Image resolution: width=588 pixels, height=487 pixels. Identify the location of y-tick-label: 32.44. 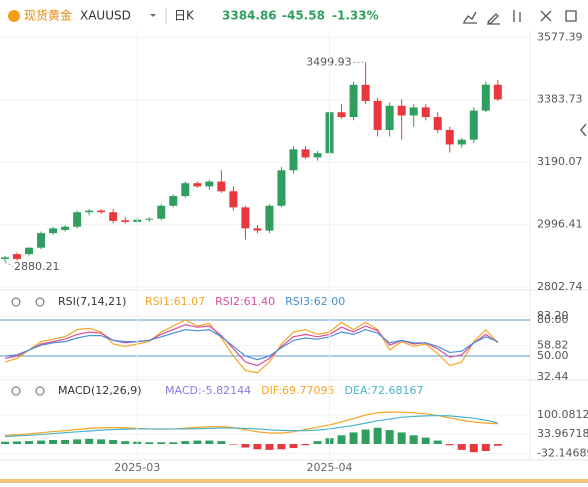
(553, 376).